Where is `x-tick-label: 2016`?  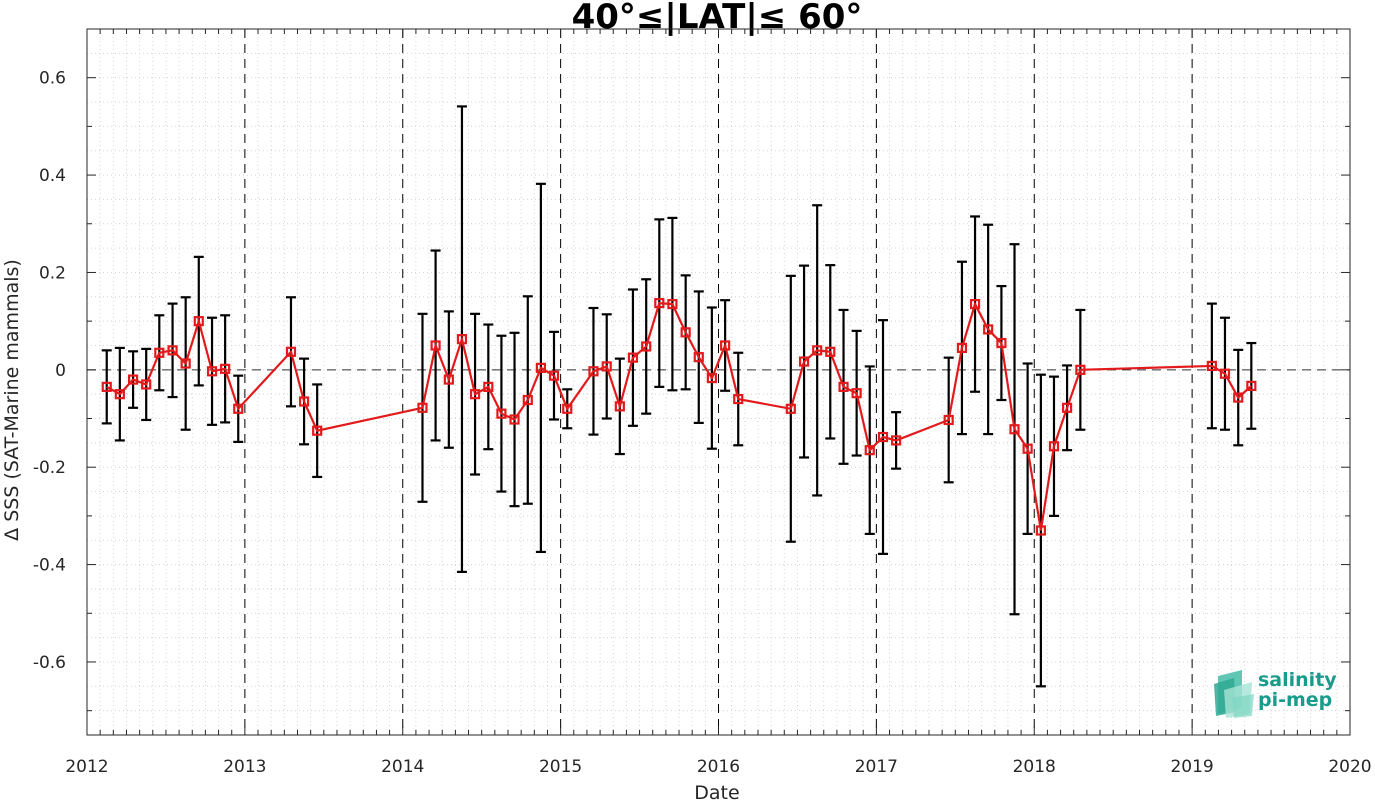
x-tick-label: 2016 is located at coordinates (718, 767).